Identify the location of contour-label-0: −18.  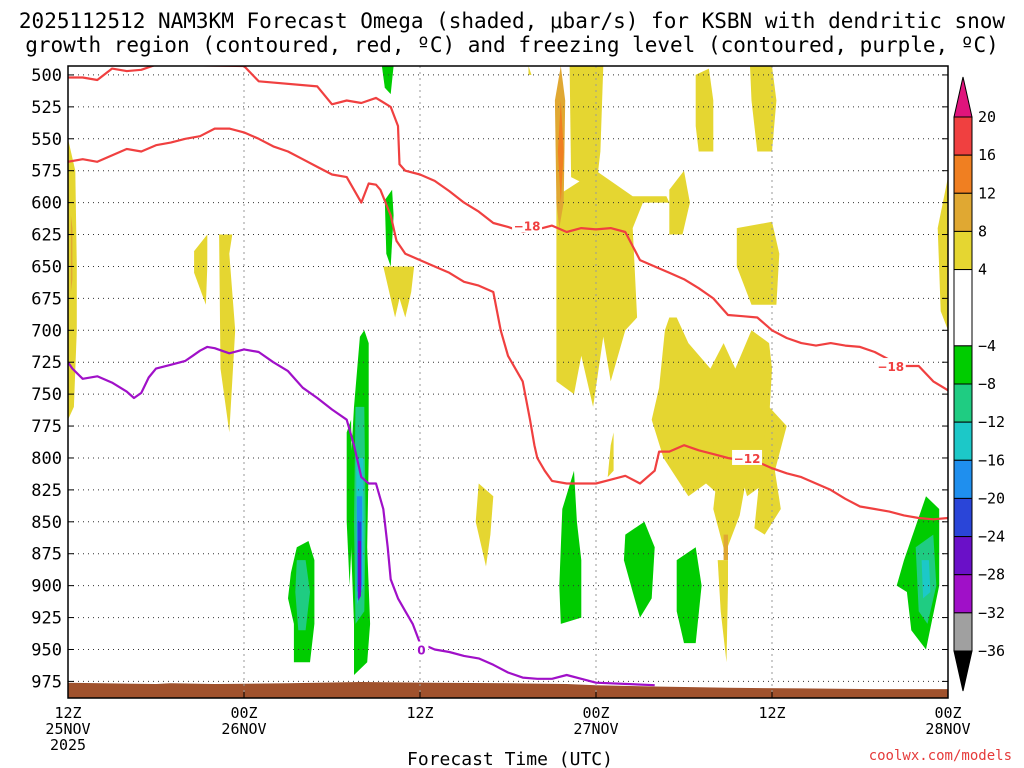
(527, 227).